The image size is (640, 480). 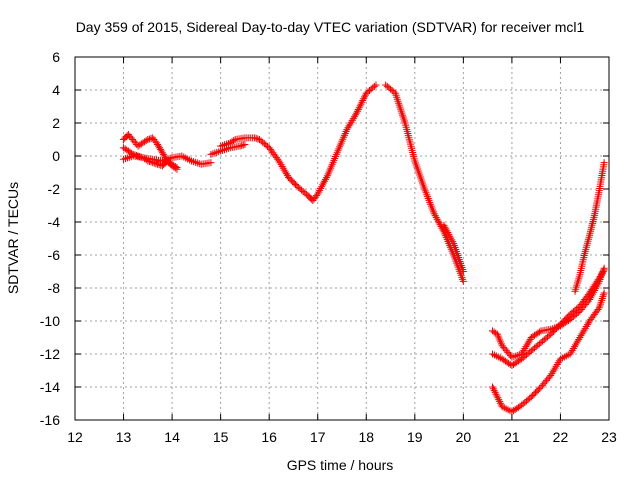 What do you see at coordinates (609, 437) in the screenshot?
I see `x-tick-label: 23` at bounding box center [609, 437].